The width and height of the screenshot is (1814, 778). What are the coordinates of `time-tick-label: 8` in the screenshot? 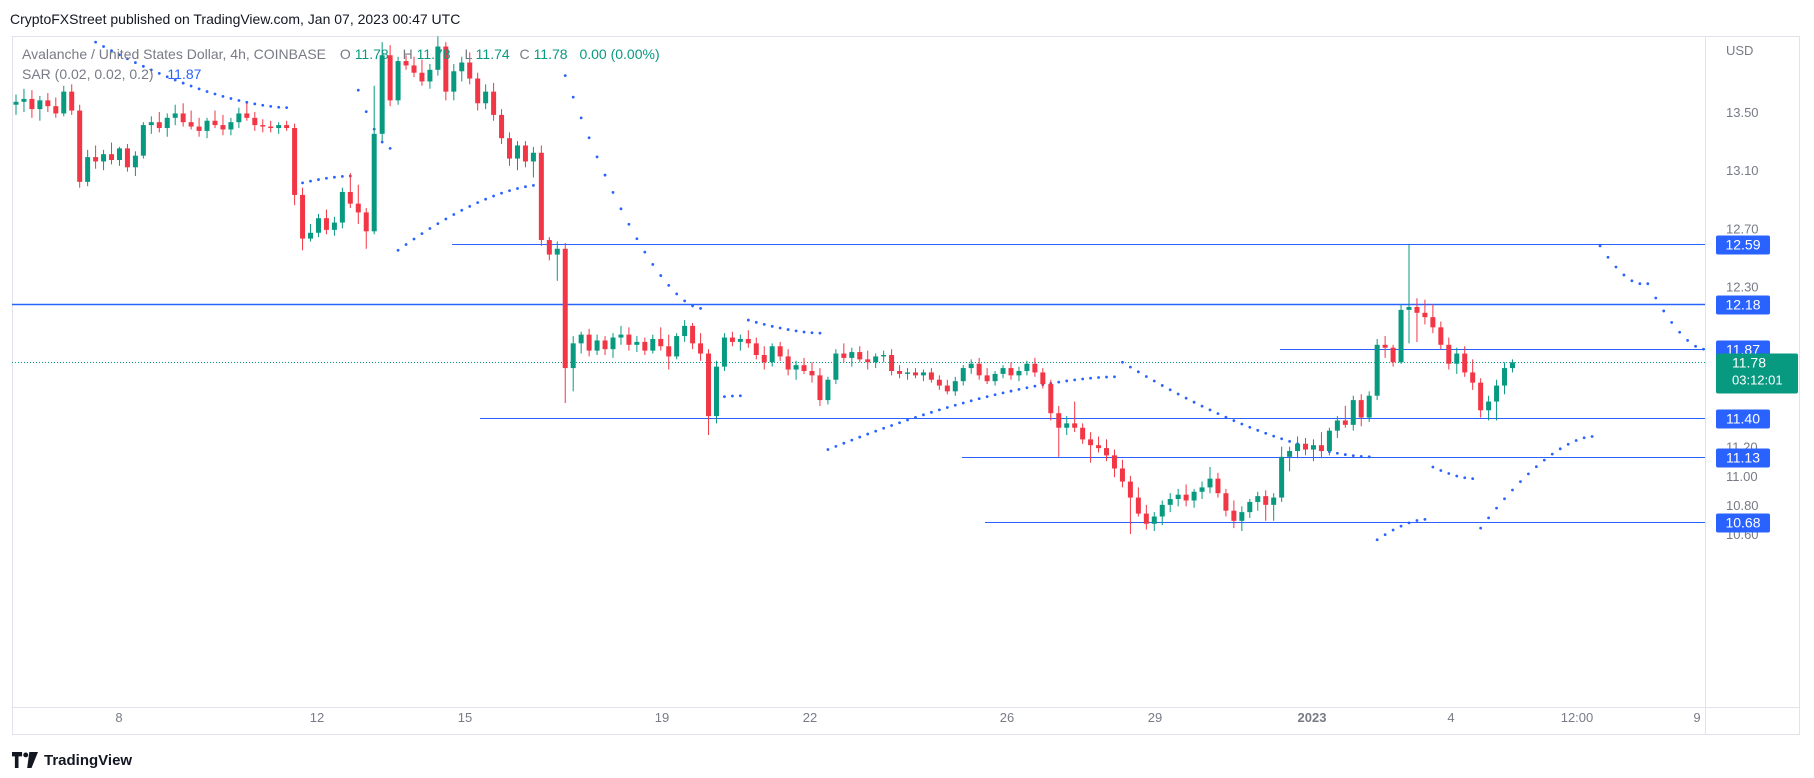 It's located at (118, 717).